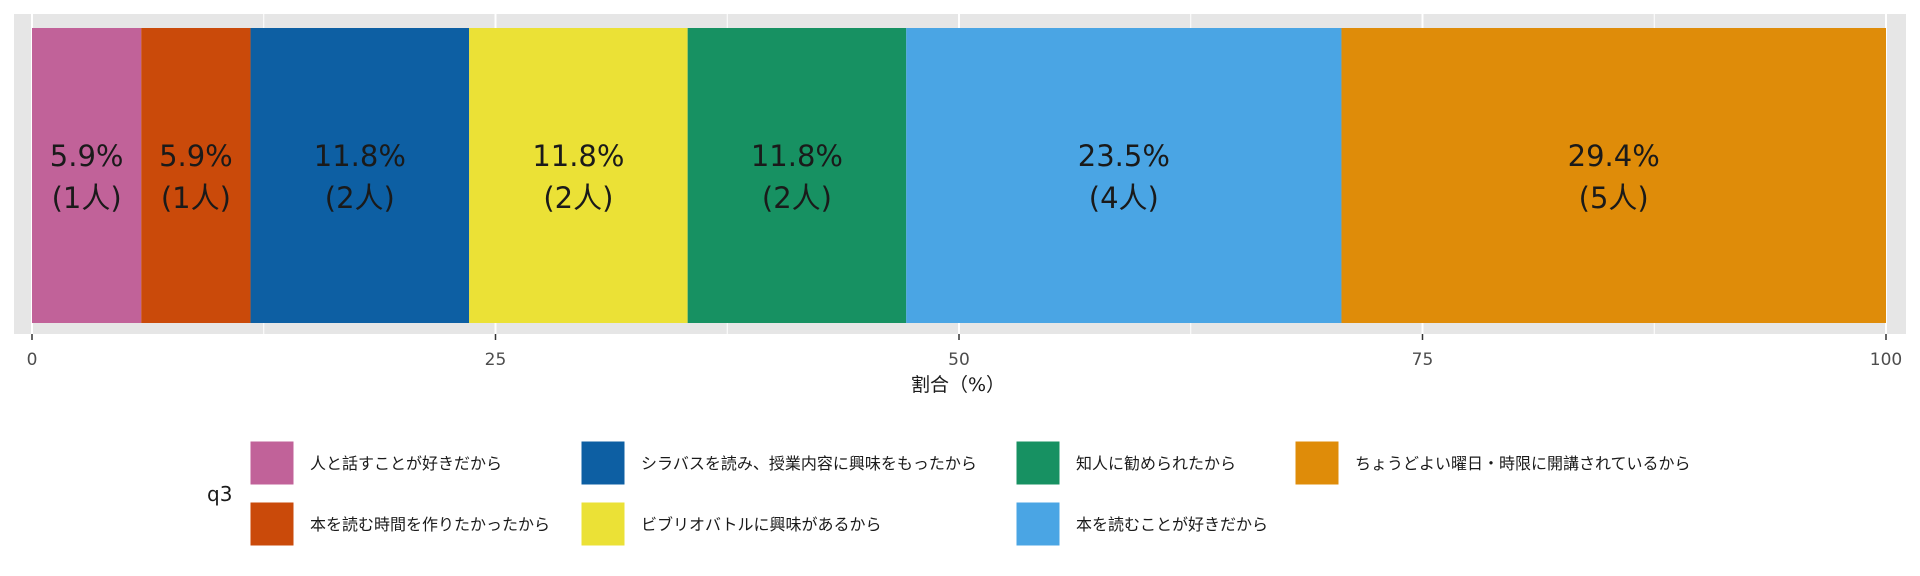 The image size is (1920, 576). I want to click on legend-entry-label: 人と話すことが好きだから, so click(406, 463).